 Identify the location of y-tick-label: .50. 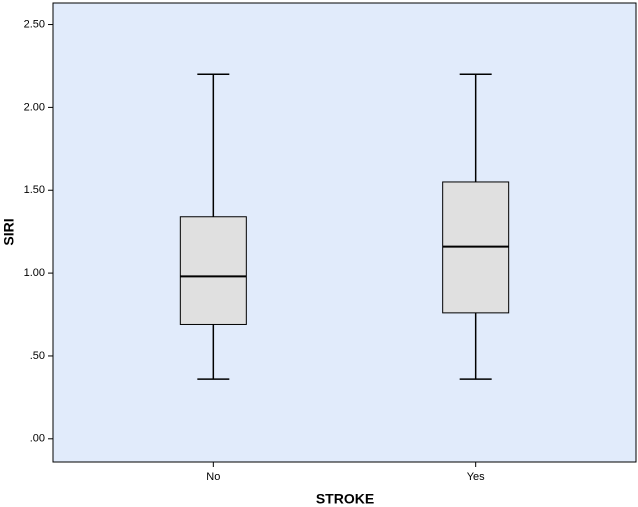
(37, 356).